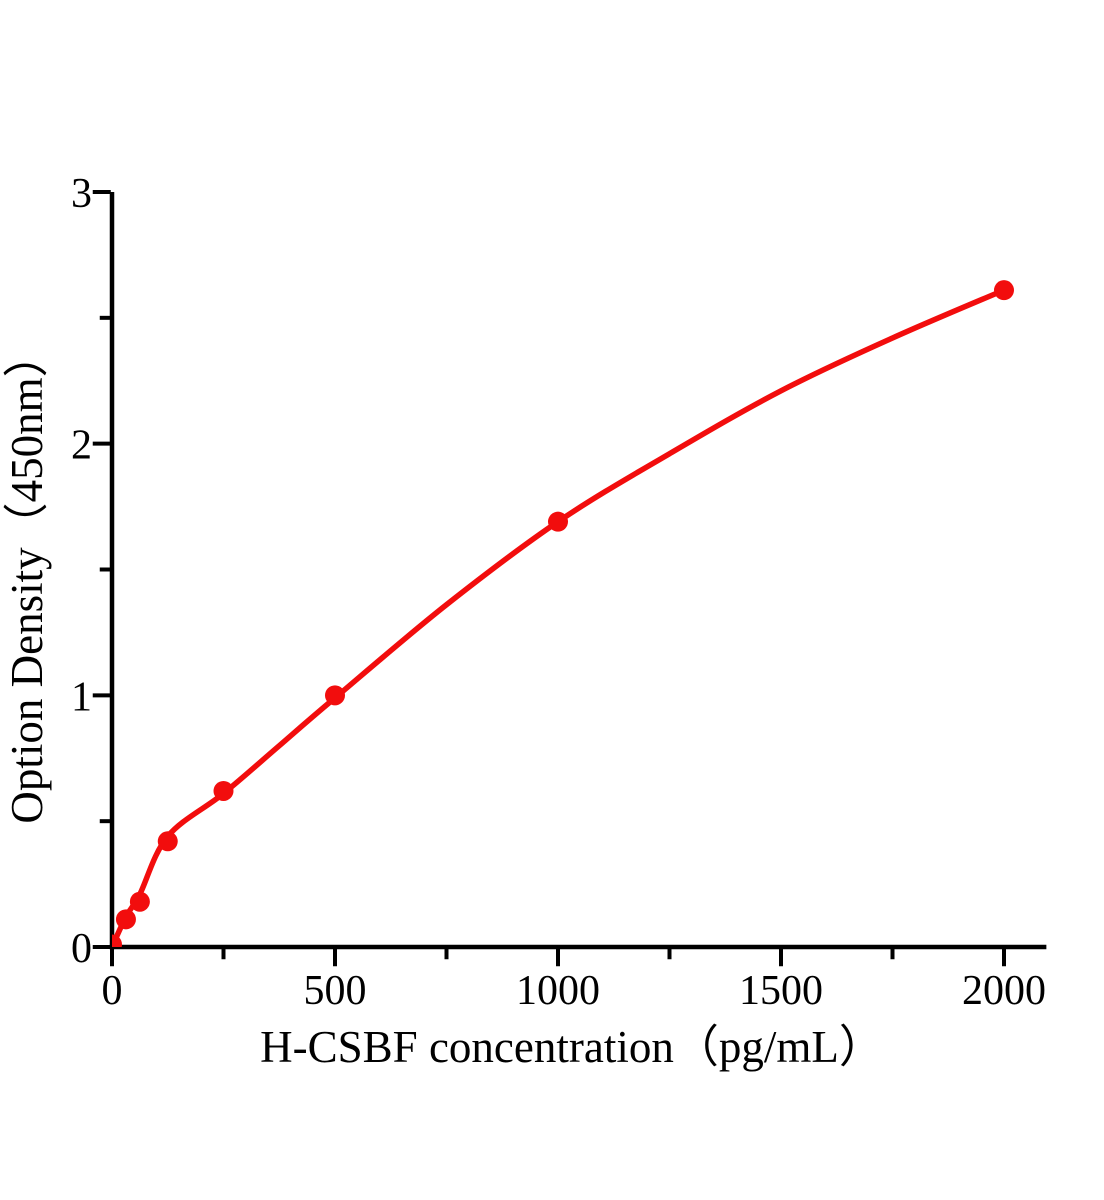 This screenshot has height=1200, width=1104. Describe the element at coordinates (781, 991) in the screenshot. I see `x-tick-label: 1500` at that location.